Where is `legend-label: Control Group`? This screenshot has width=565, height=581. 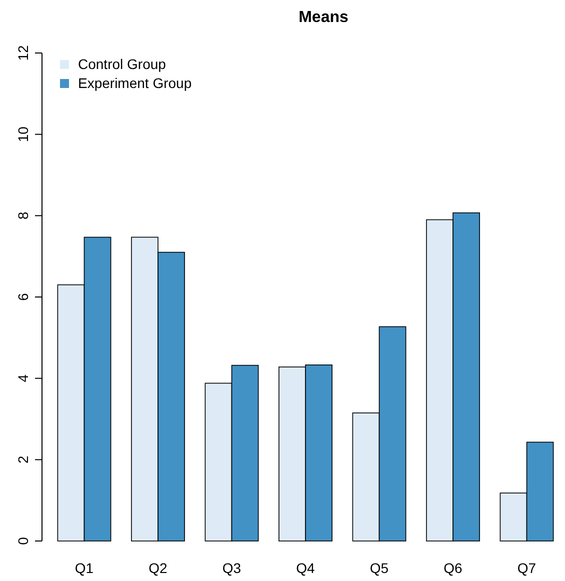
legend-label: Control Group is located at coordinates (122, 64).